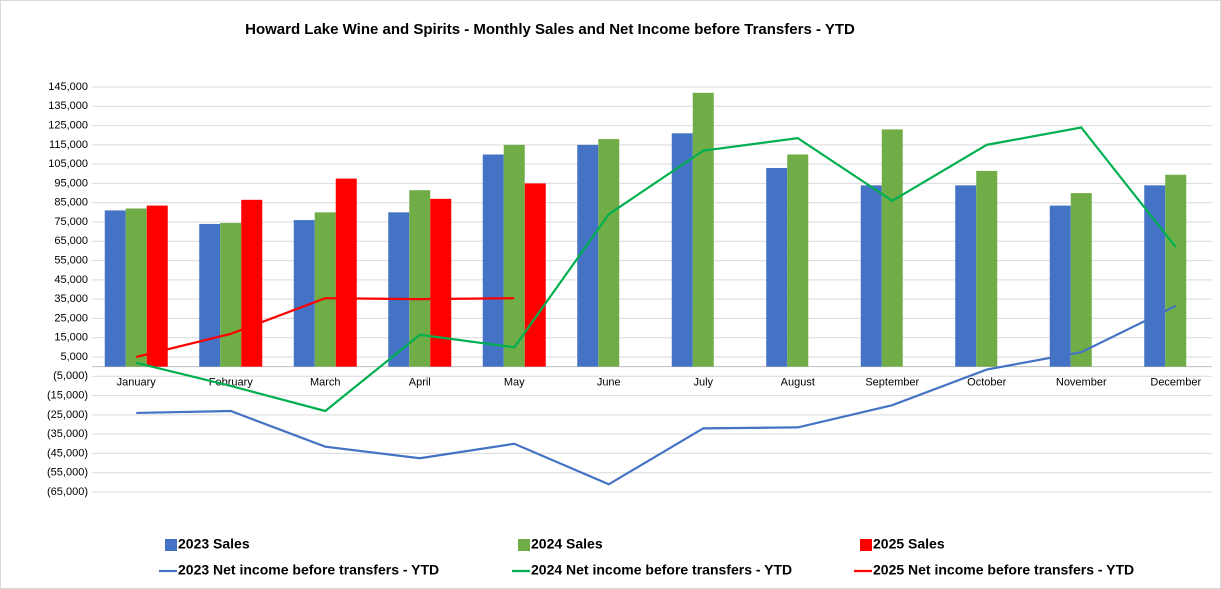 This screenshot has height=589, width=1221. I want to click on y-tick-label: 135,000, so click(68, 106).